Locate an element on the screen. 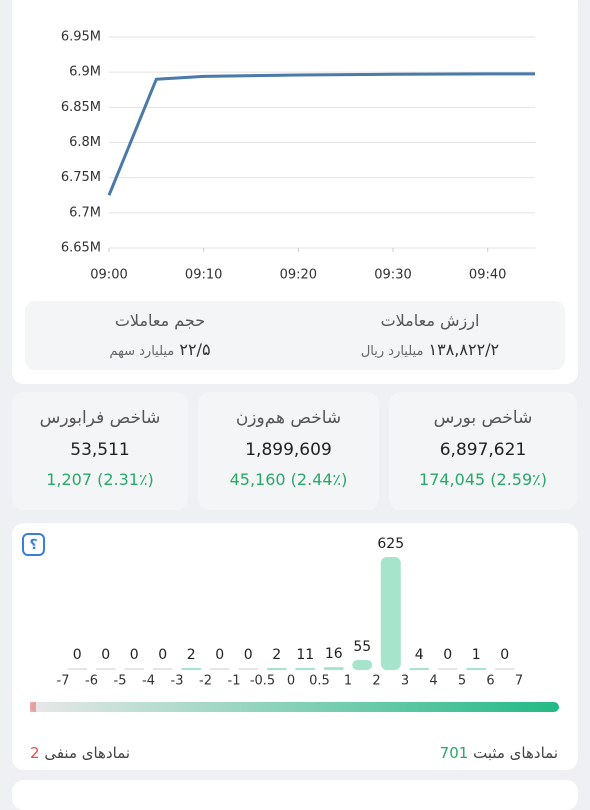 This screenshot has height=810, width=590. stat-title: حجم معاملات is located at coordinates (160, 320).